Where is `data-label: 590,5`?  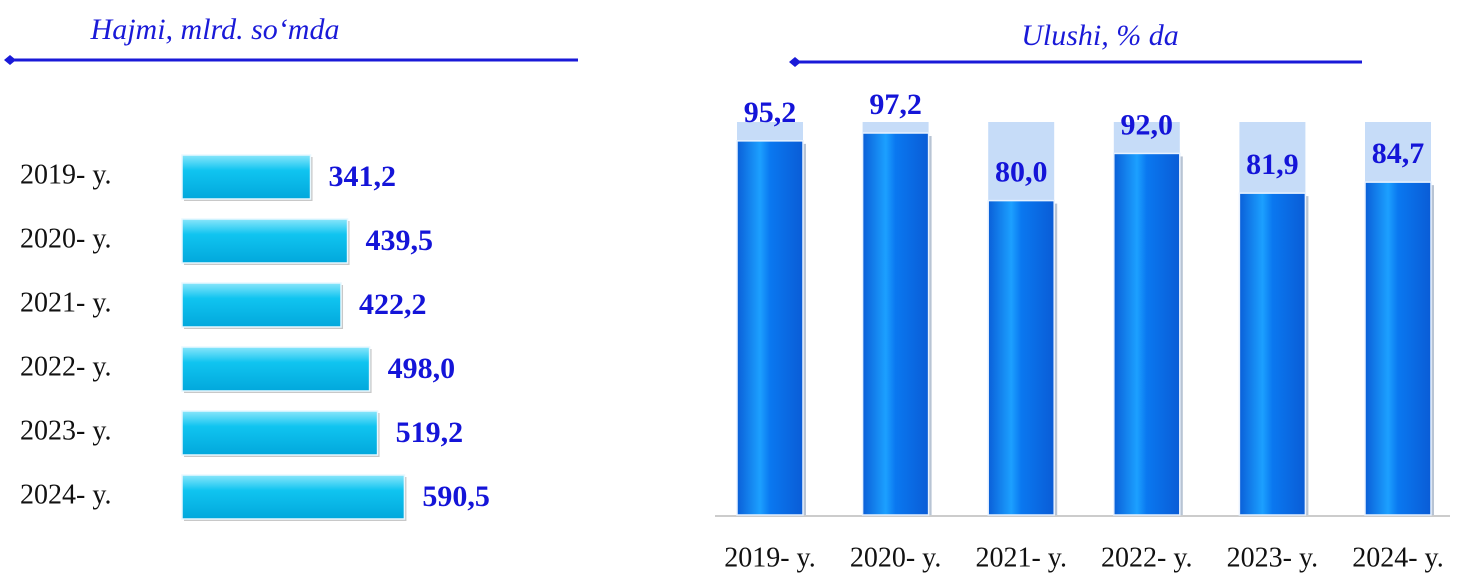 data-label: 590,5 is located at coordinates (456, 496).